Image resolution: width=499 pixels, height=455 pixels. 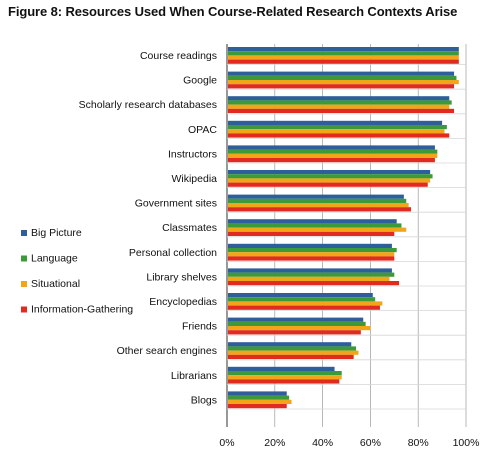 I want to click on x-tick-label: 0%, so click(x=226, y=443).